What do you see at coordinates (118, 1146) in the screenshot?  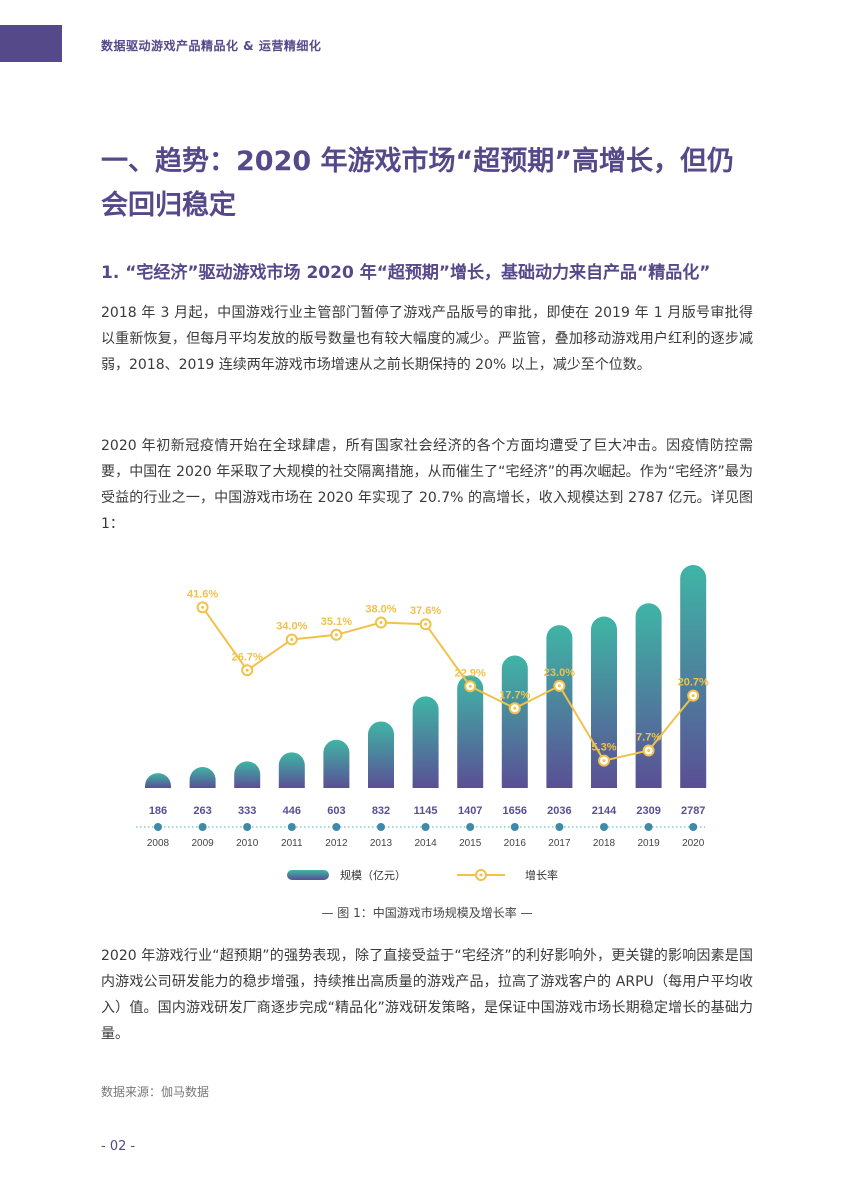 I see `page-number: - 02 -` at bounding box center [118, 1146].